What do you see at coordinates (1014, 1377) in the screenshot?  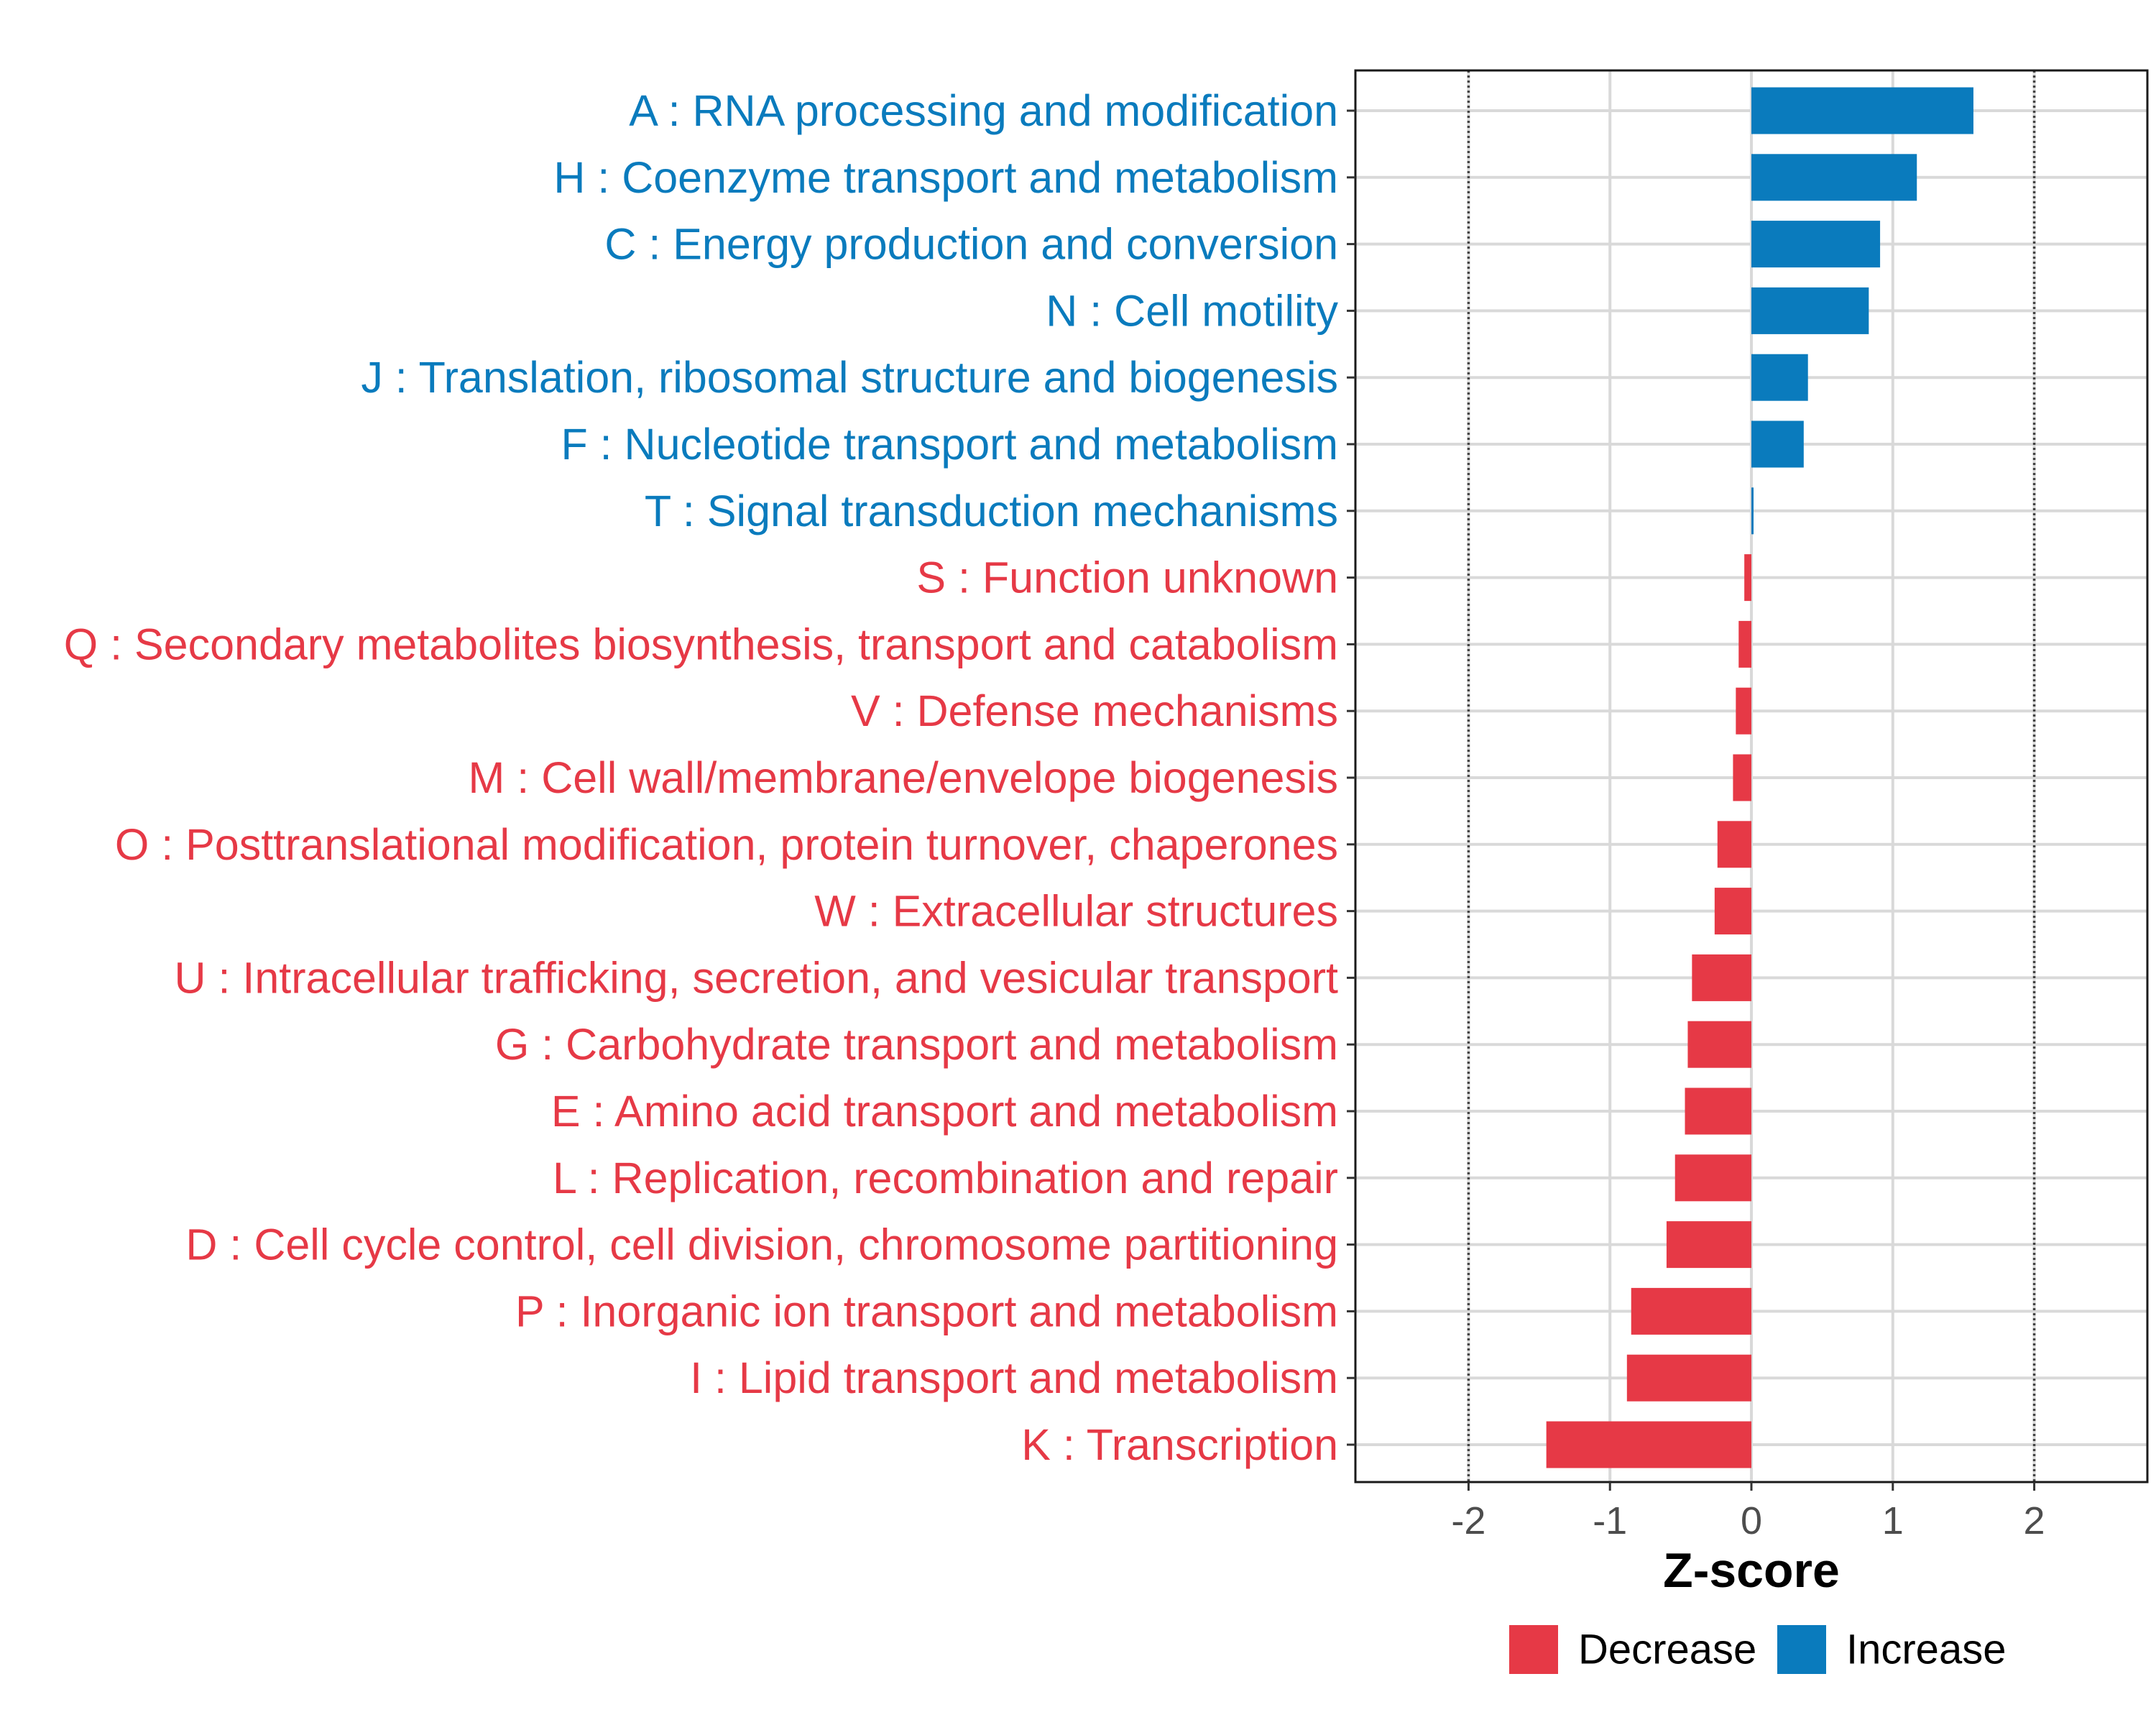 I see `category-label: I : Lipid transport and metabolism` at bounding box center [1014, 1377].